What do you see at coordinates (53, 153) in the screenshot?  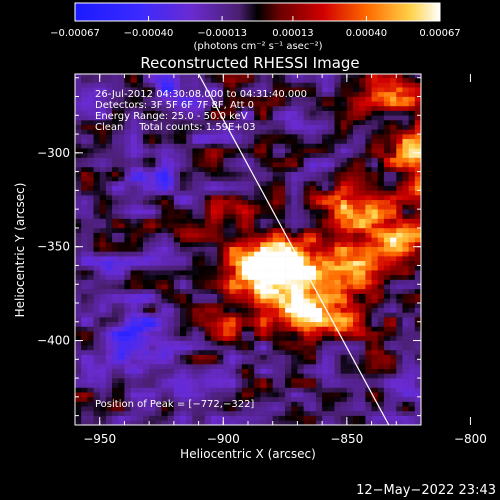 I see `y-tick-label: −300` at bounding box center [53, 153].